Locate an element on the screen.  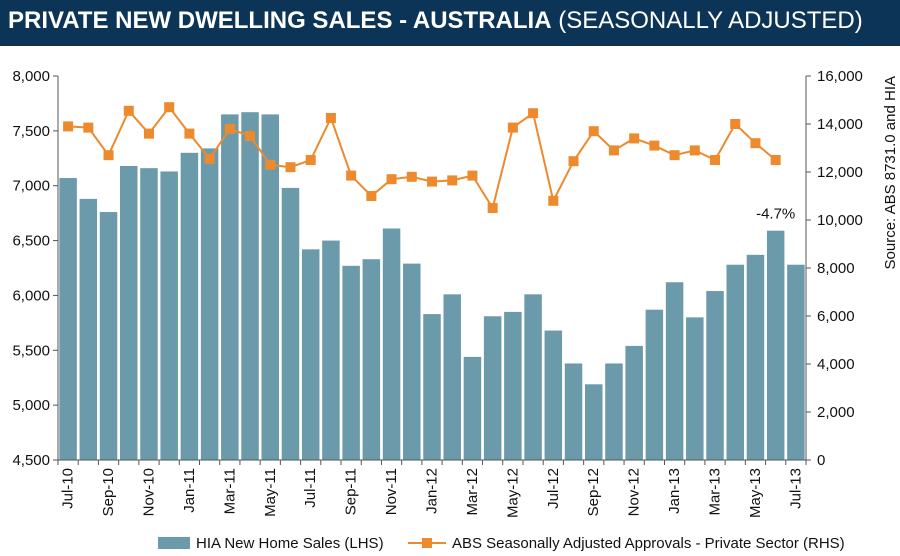
x-tick-label: May-13 is located at coordinates (755, 493).